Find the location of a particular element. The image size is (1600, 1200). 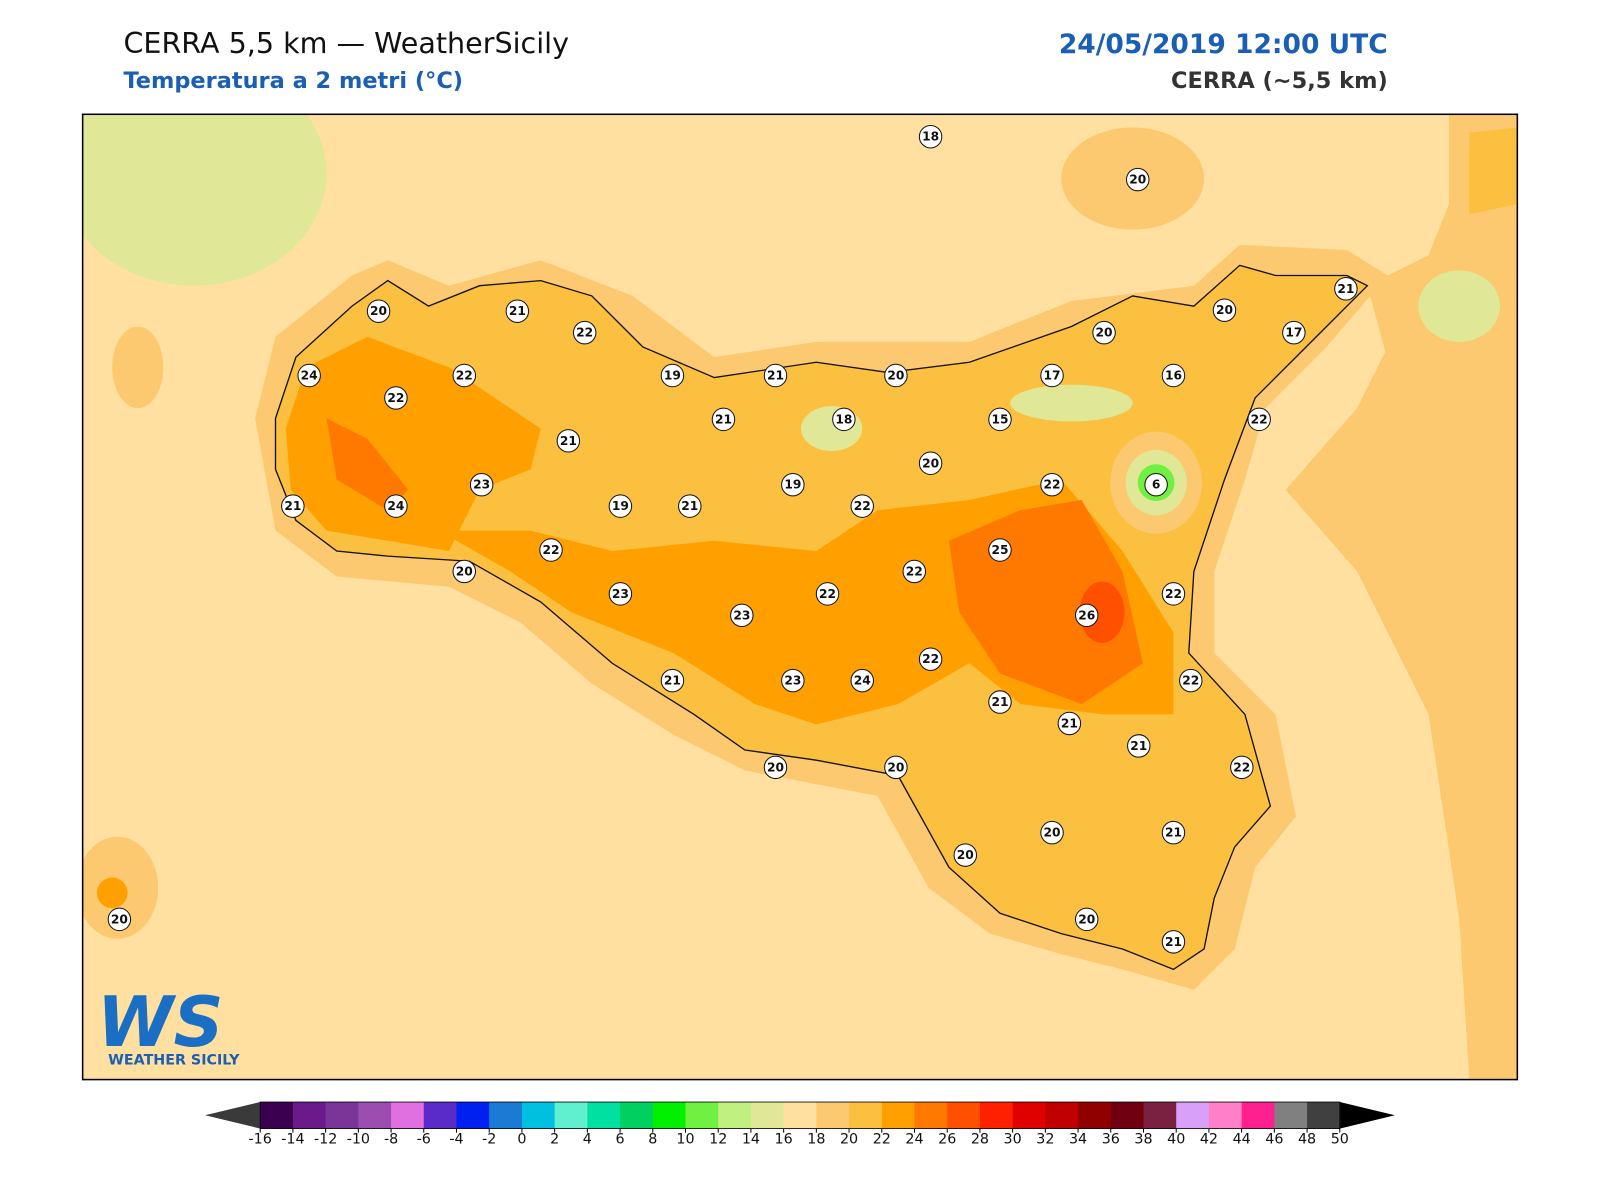

colorbar-tick-label: -4 is located at coordinates (456, 1139).